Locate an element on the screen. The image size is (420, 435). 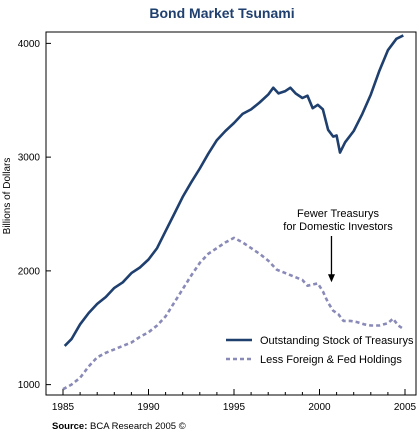
annotation-arrow-head is located at coordinates (331, 278).